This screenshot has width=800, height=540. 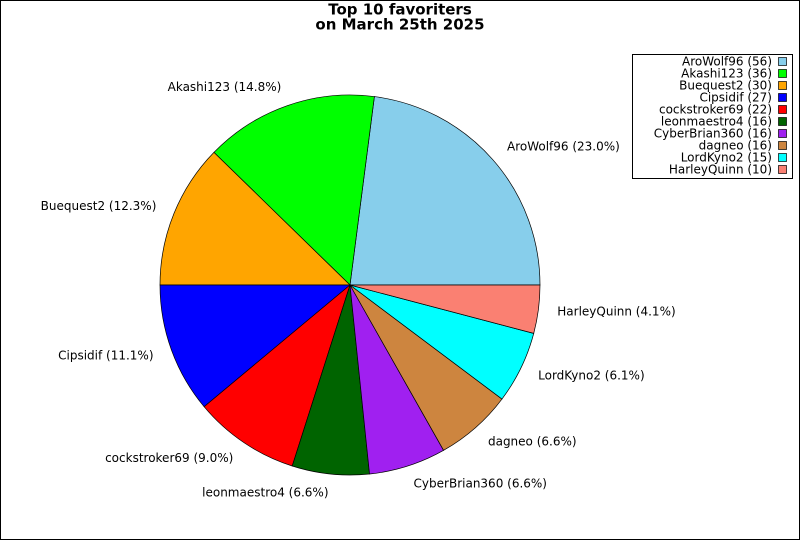 I want to click on slice-label: dagneo (6.6%), so click(x=532, y=441).